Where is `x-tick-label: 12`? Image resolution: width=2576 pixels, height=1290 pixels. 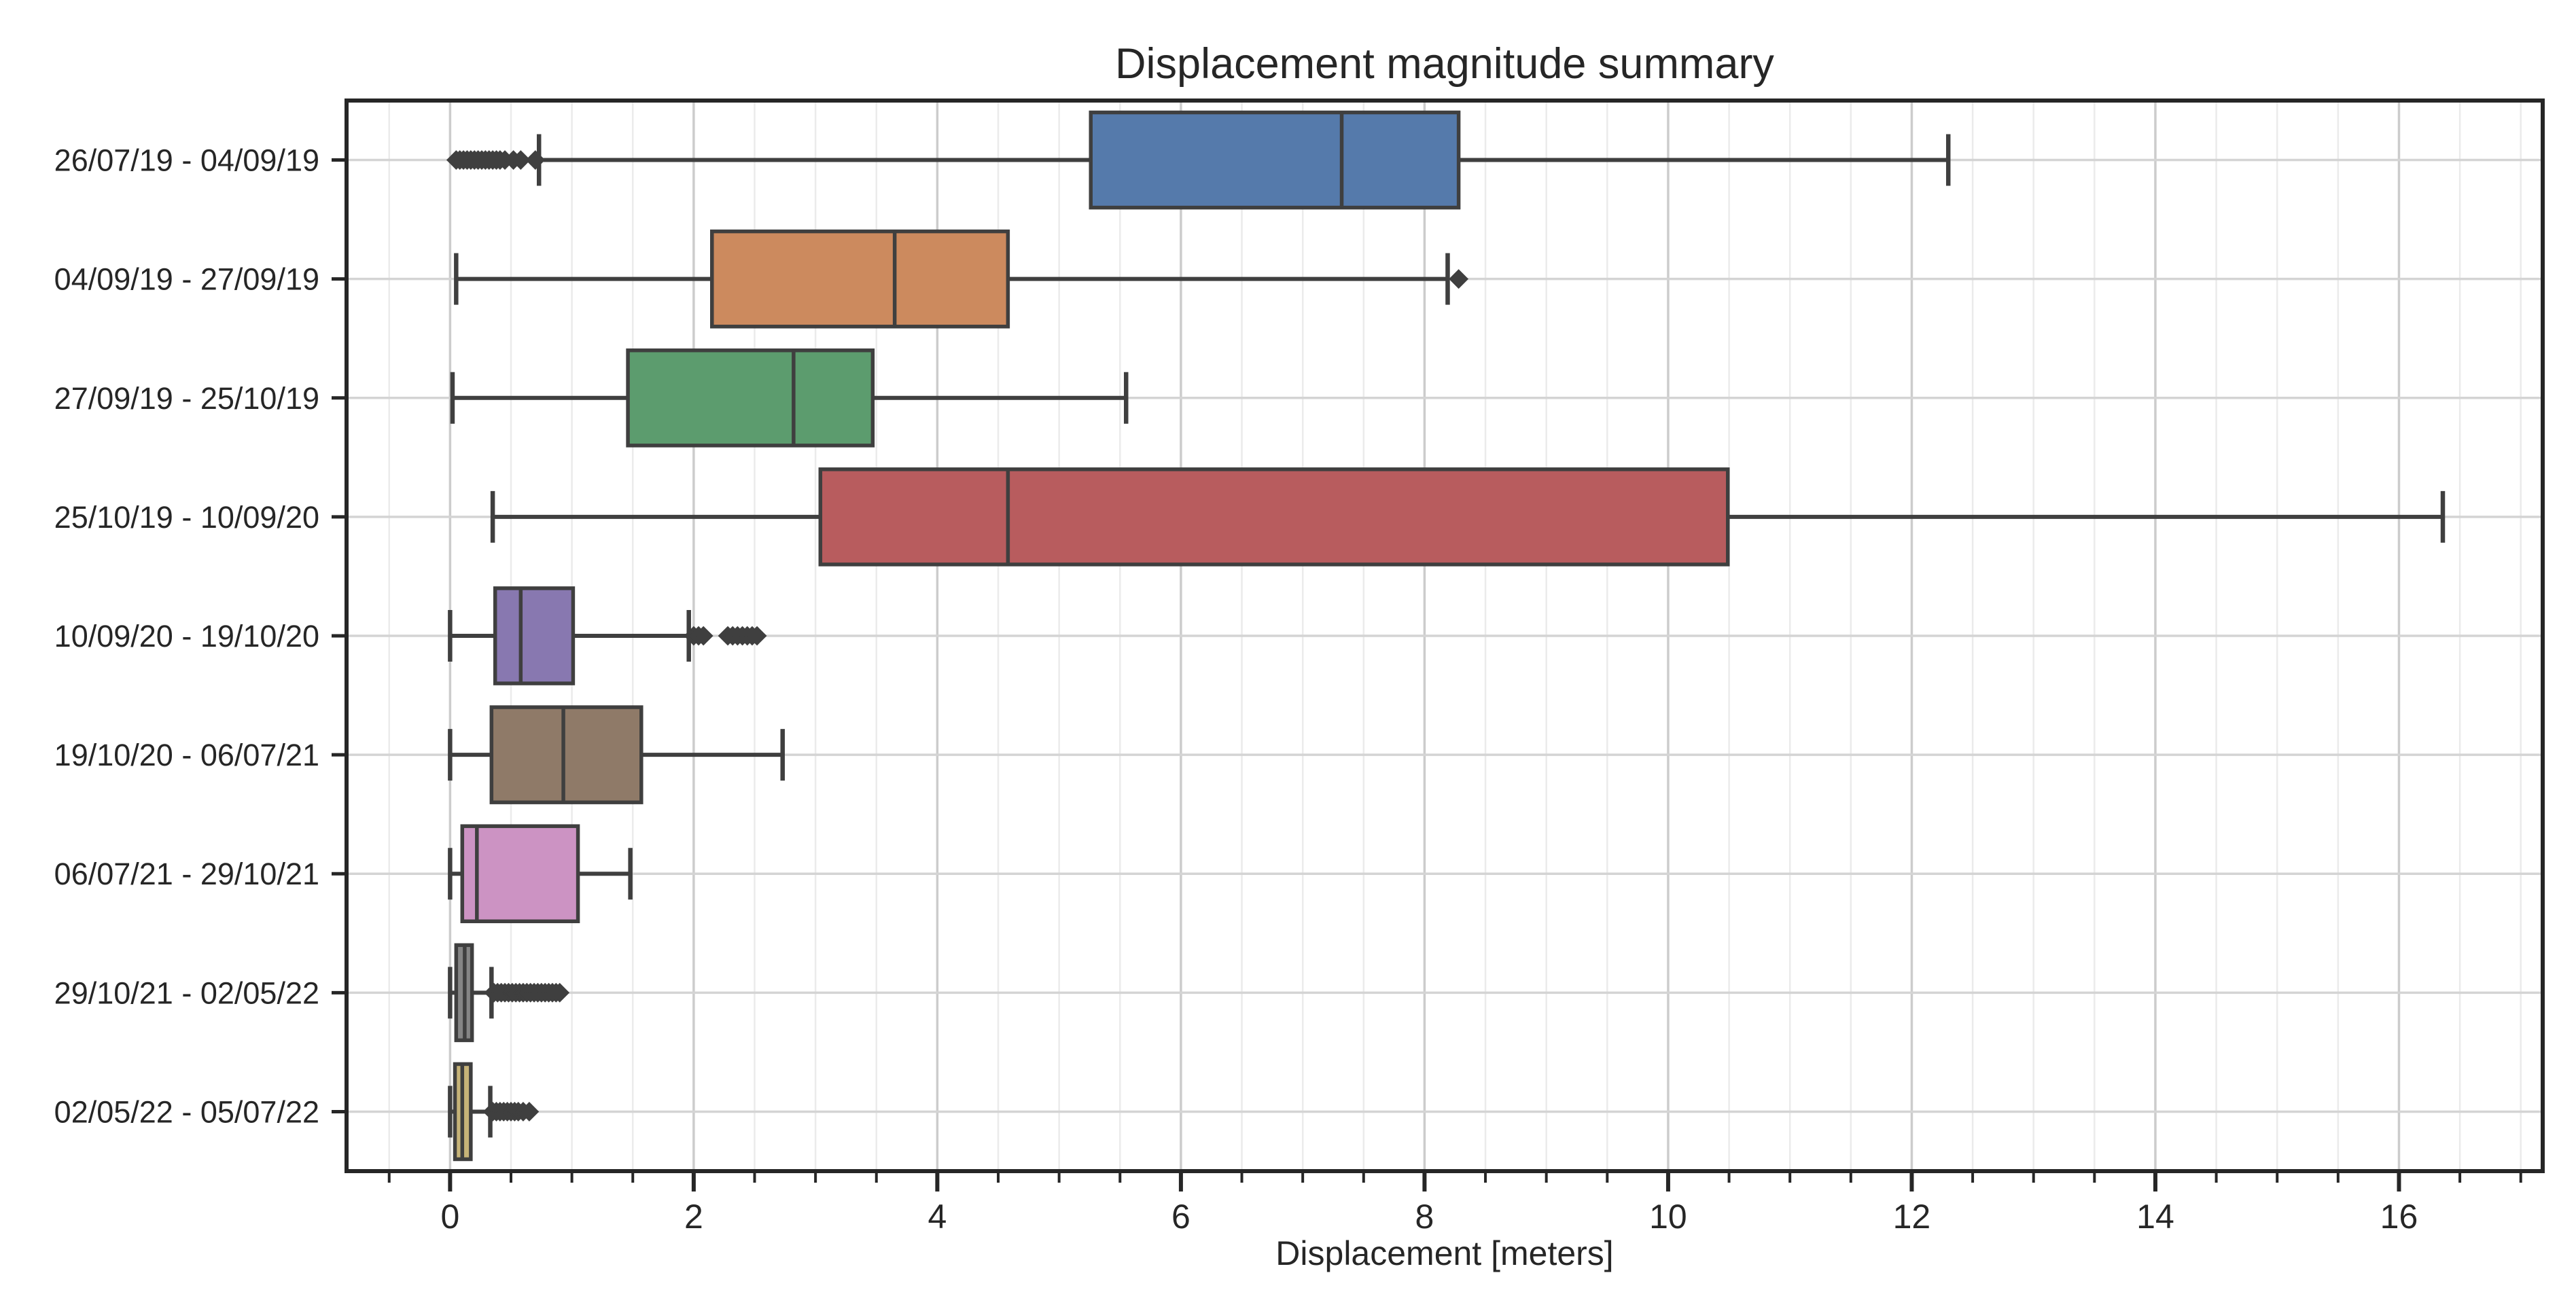 x-tick-label: 12 is located at coordinates (1912, 1217).